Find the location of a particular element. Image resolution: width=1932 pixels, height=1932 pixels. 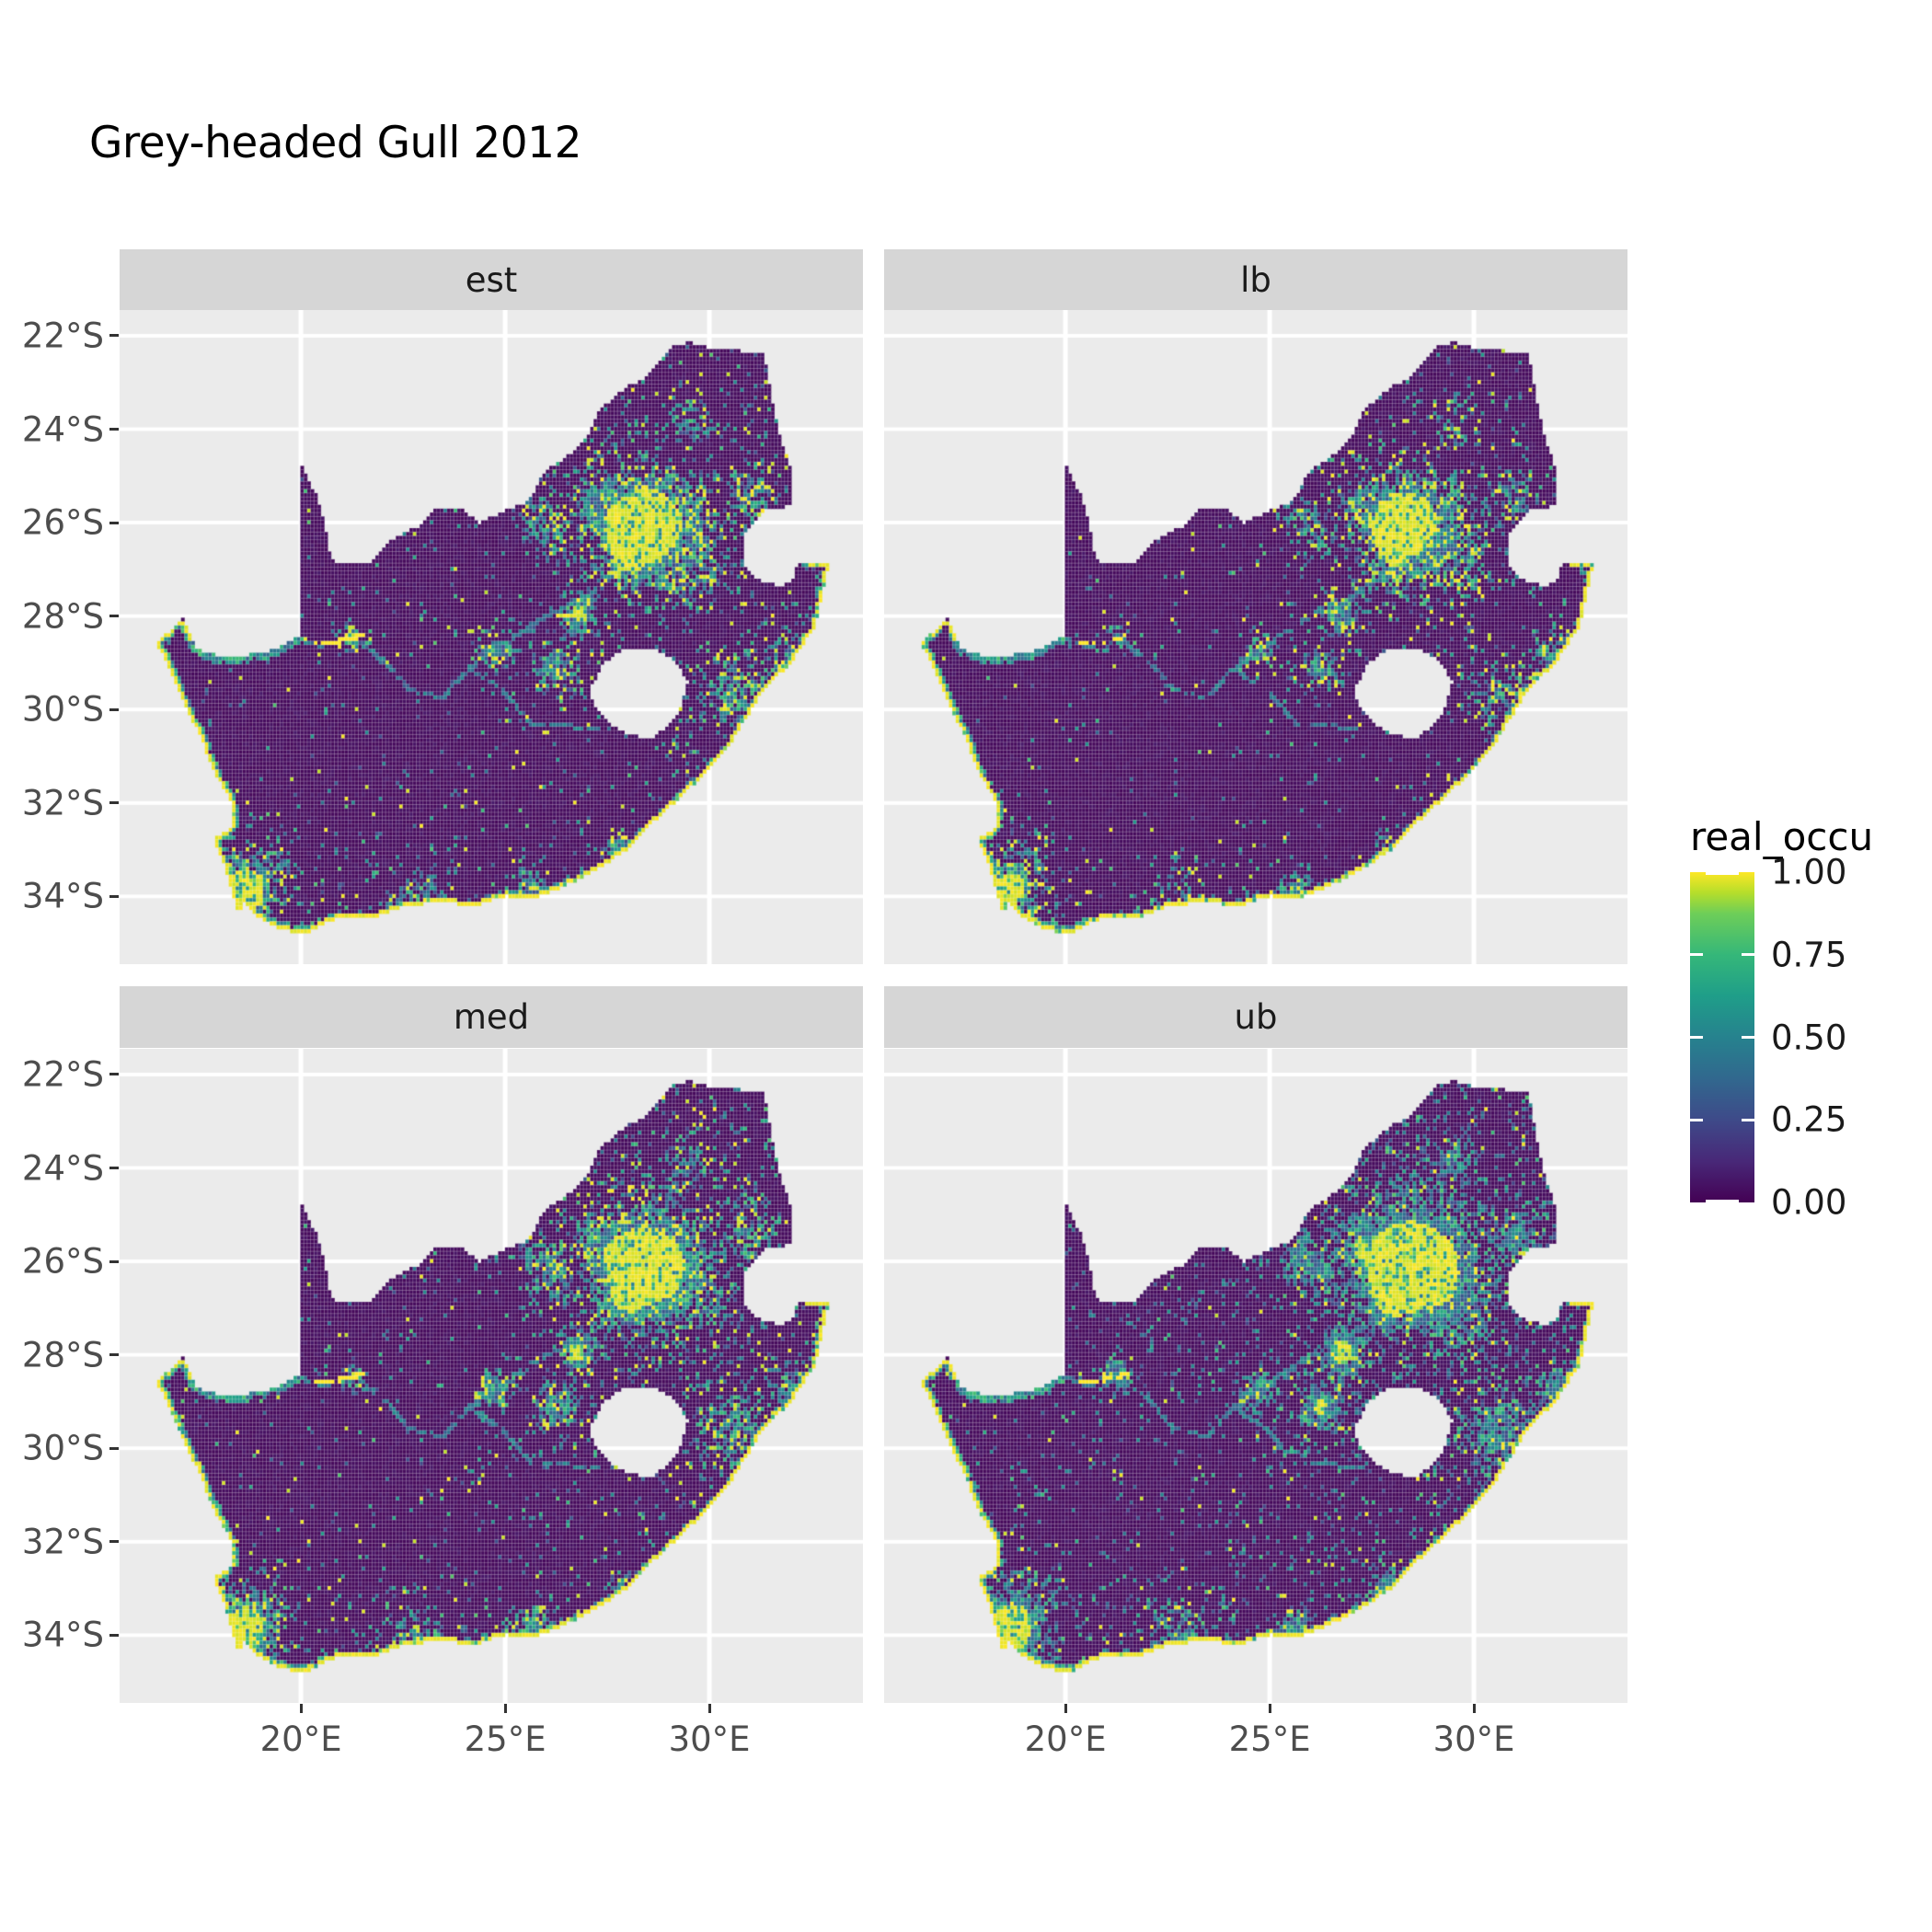

facet-strip-label: med is located at coordinates (492, 1017).